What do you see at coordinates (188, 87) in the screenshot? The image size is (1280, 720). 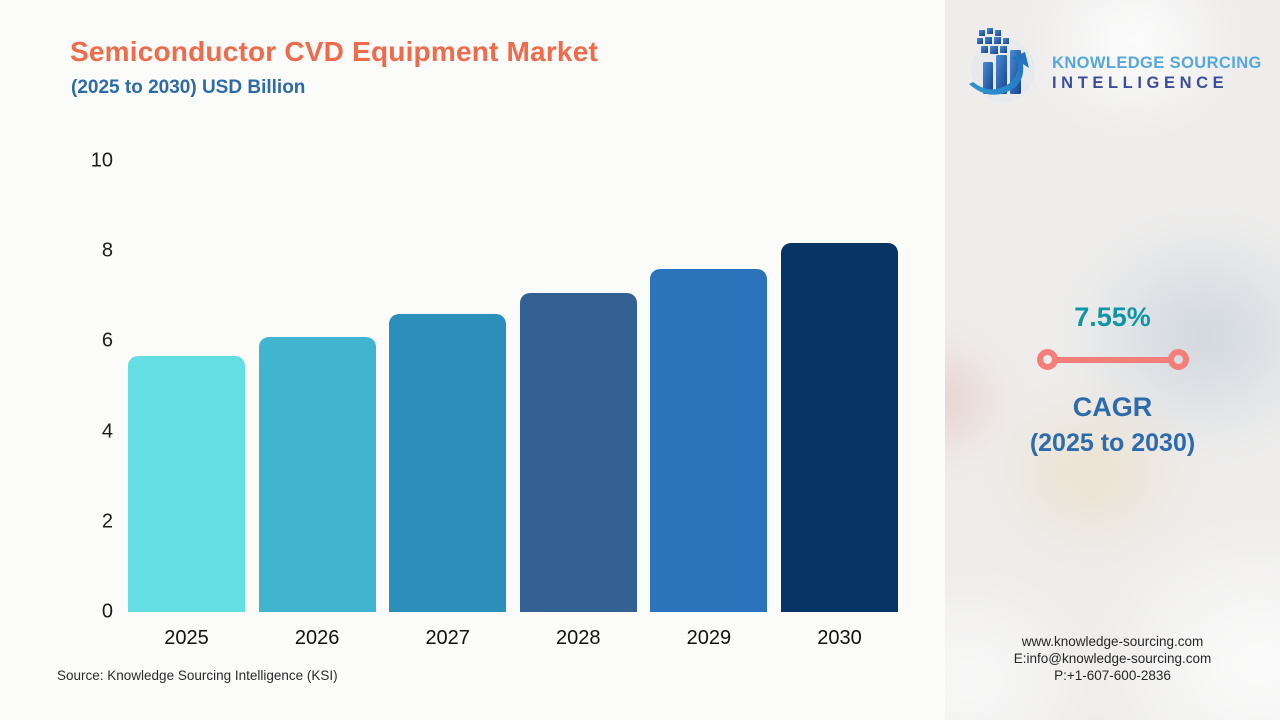 I see `page-subtitle: (2025 to 2030) USD Billion` at bounding box center [188, 87].